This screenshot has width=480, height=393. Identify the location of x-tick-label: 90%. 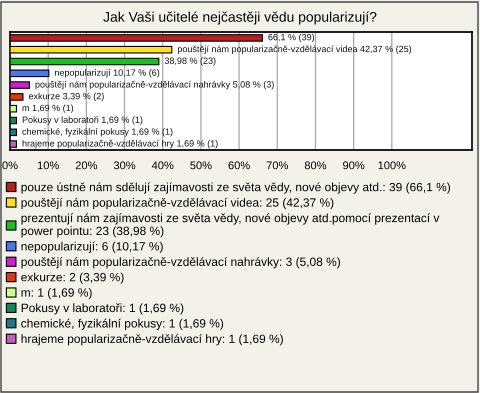
(353, 165).